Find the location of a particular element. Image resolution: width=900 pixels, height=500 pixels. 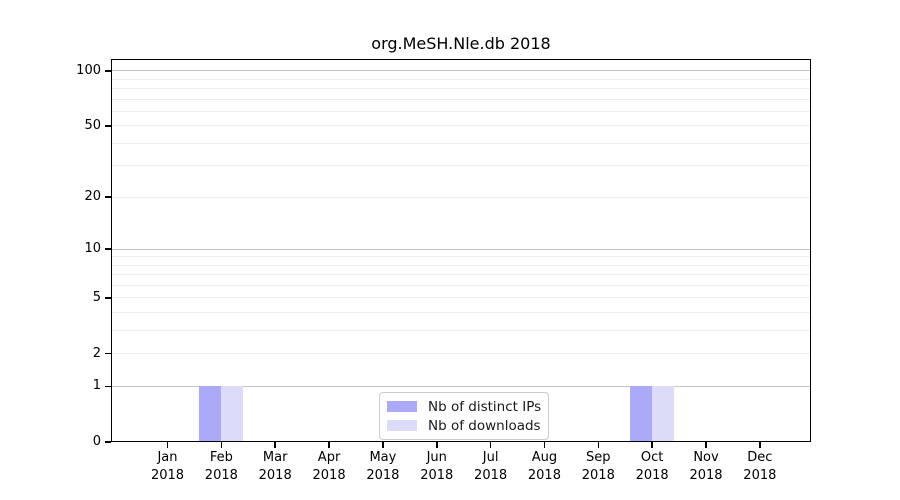

y-tick-label: 10 is located at coordinates (92, 249).